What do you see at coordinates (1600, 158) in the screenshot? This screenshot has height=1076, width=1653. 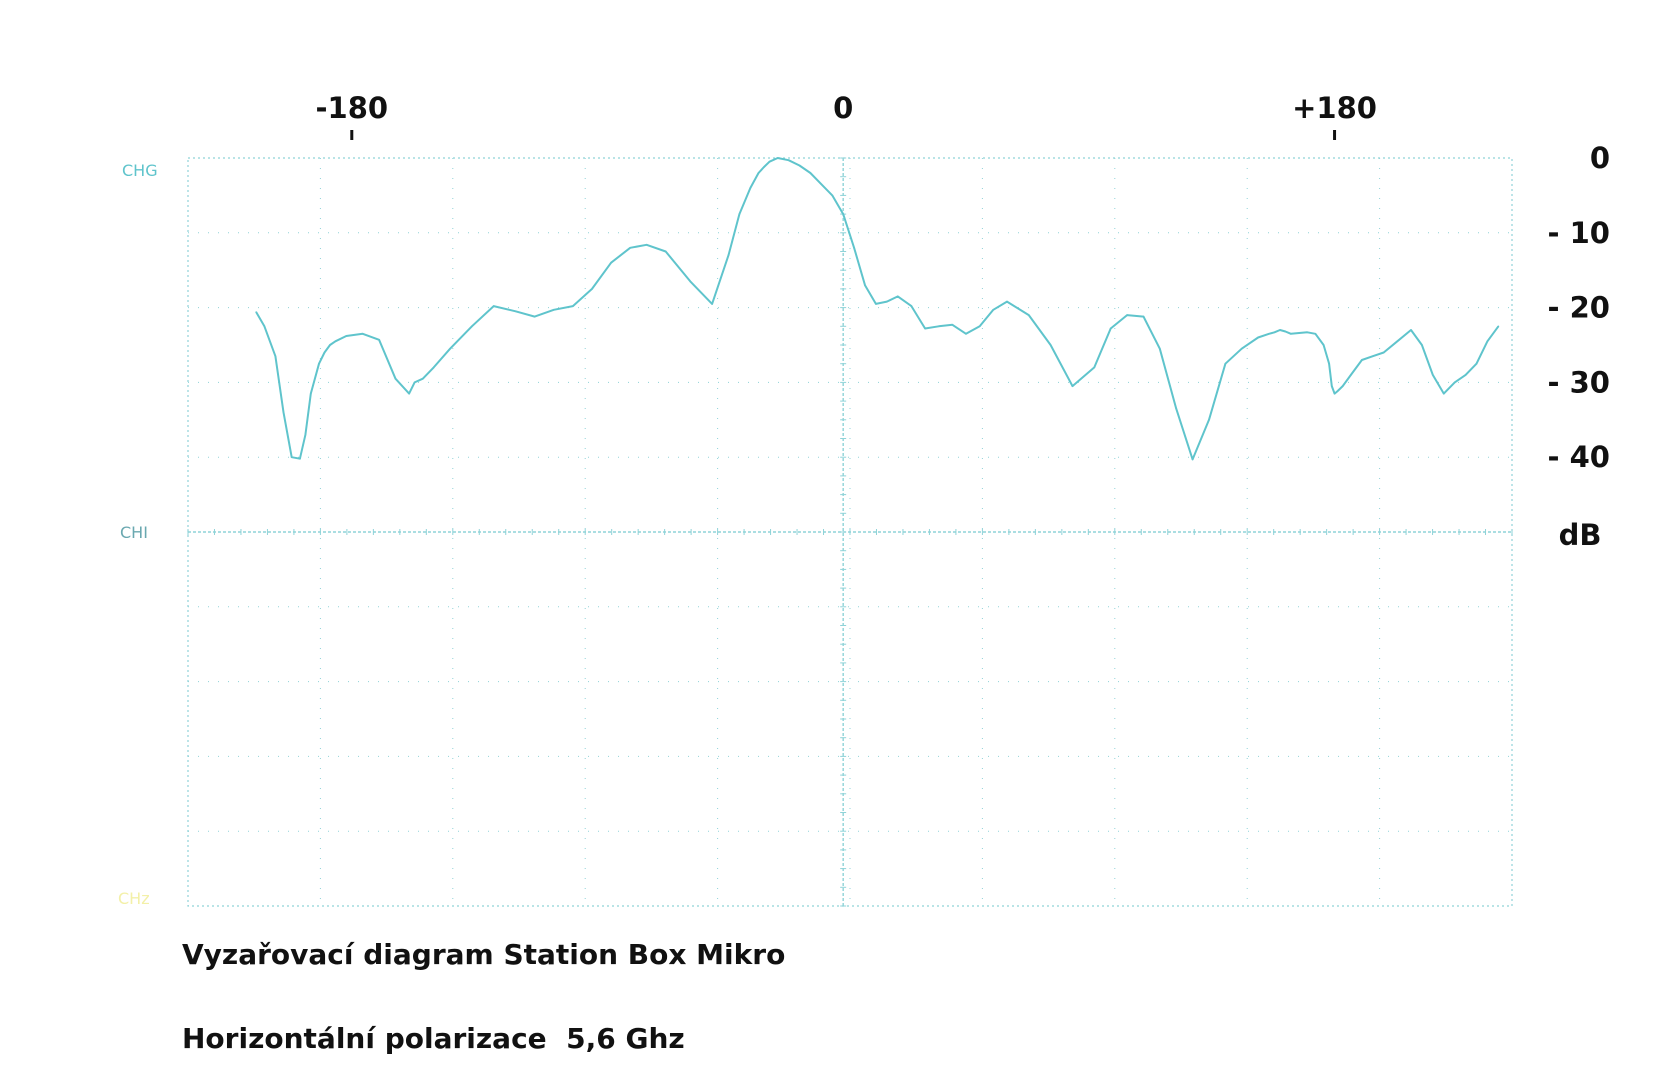 I see `y-tick-label: 0` at bounding box center [1600, 158].